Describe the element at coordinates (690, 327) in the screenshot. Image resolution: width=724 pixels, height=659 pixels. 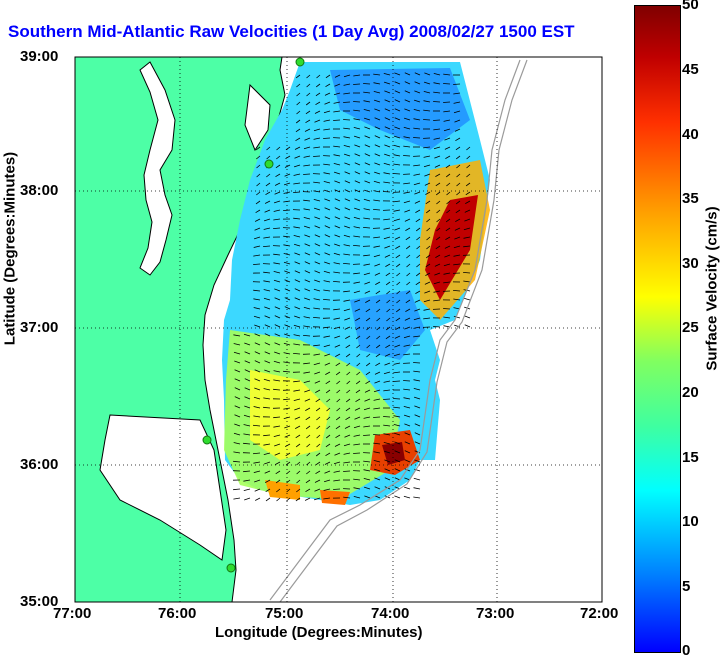
I see `colorbar-tick: 25` at that location.